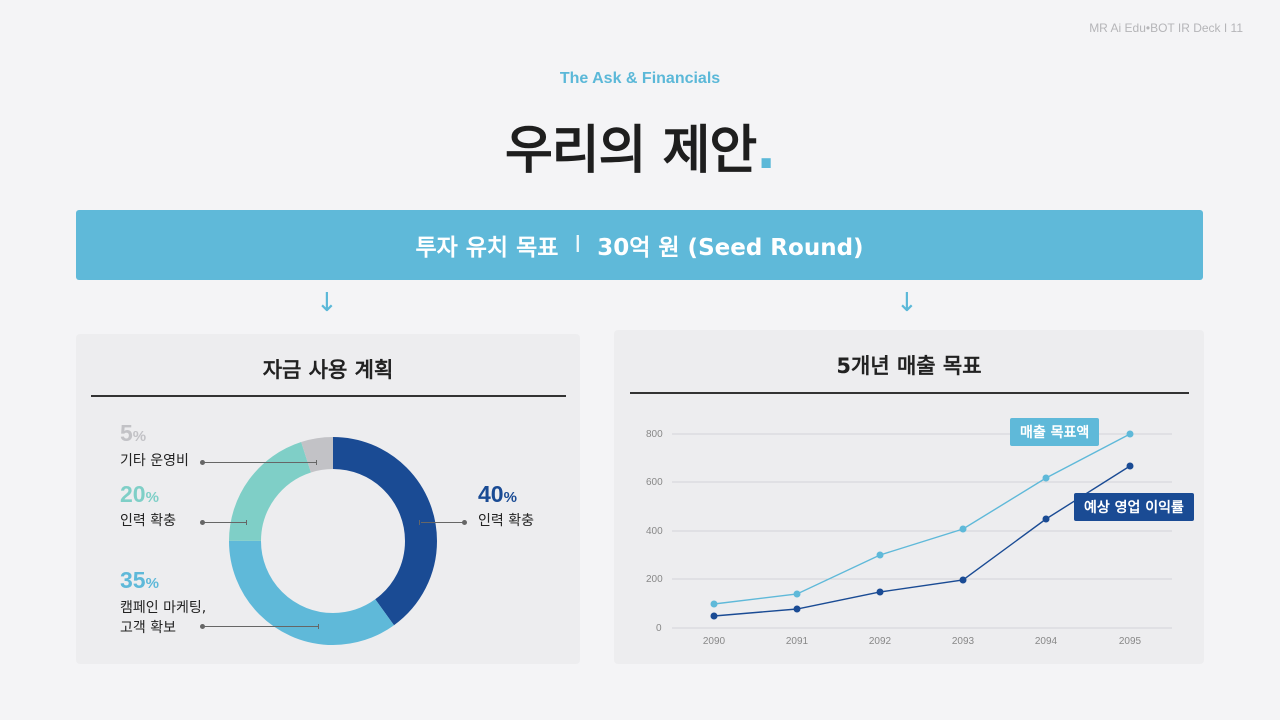 Image resolution: width=1280 pixels, height=720 pixels. I want to click on svg-text: 600, so click(654, 482).